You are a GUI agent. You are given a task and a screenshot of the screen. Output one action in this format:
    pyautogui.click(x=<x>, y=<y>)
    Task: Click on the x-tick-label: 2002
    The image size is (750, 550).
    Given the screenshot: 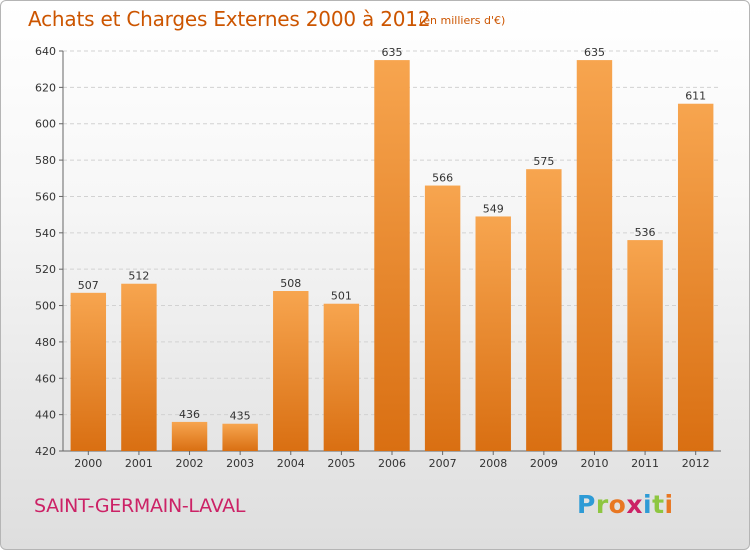 What is the action you would take?
    pyautogui.click(x=190, y=463)
    